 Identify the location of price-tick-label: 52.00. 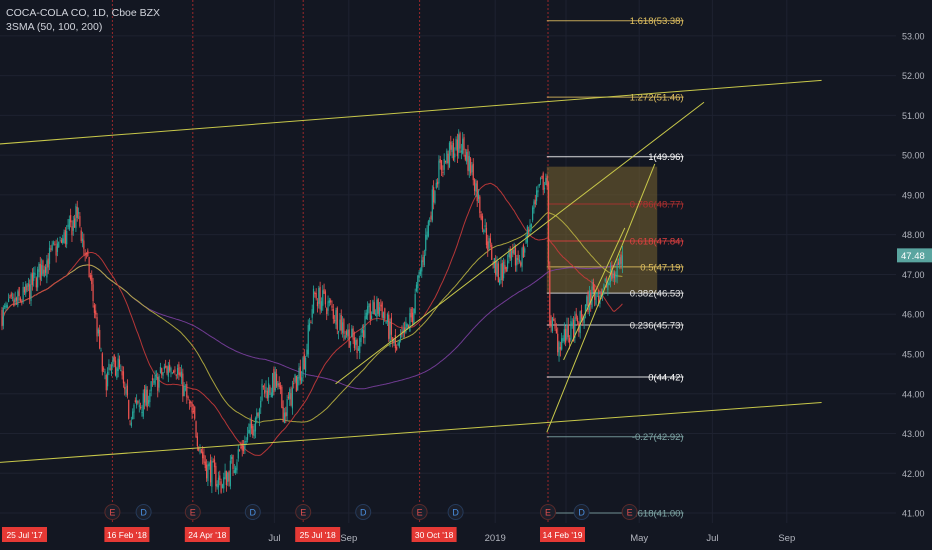
(913, 76).